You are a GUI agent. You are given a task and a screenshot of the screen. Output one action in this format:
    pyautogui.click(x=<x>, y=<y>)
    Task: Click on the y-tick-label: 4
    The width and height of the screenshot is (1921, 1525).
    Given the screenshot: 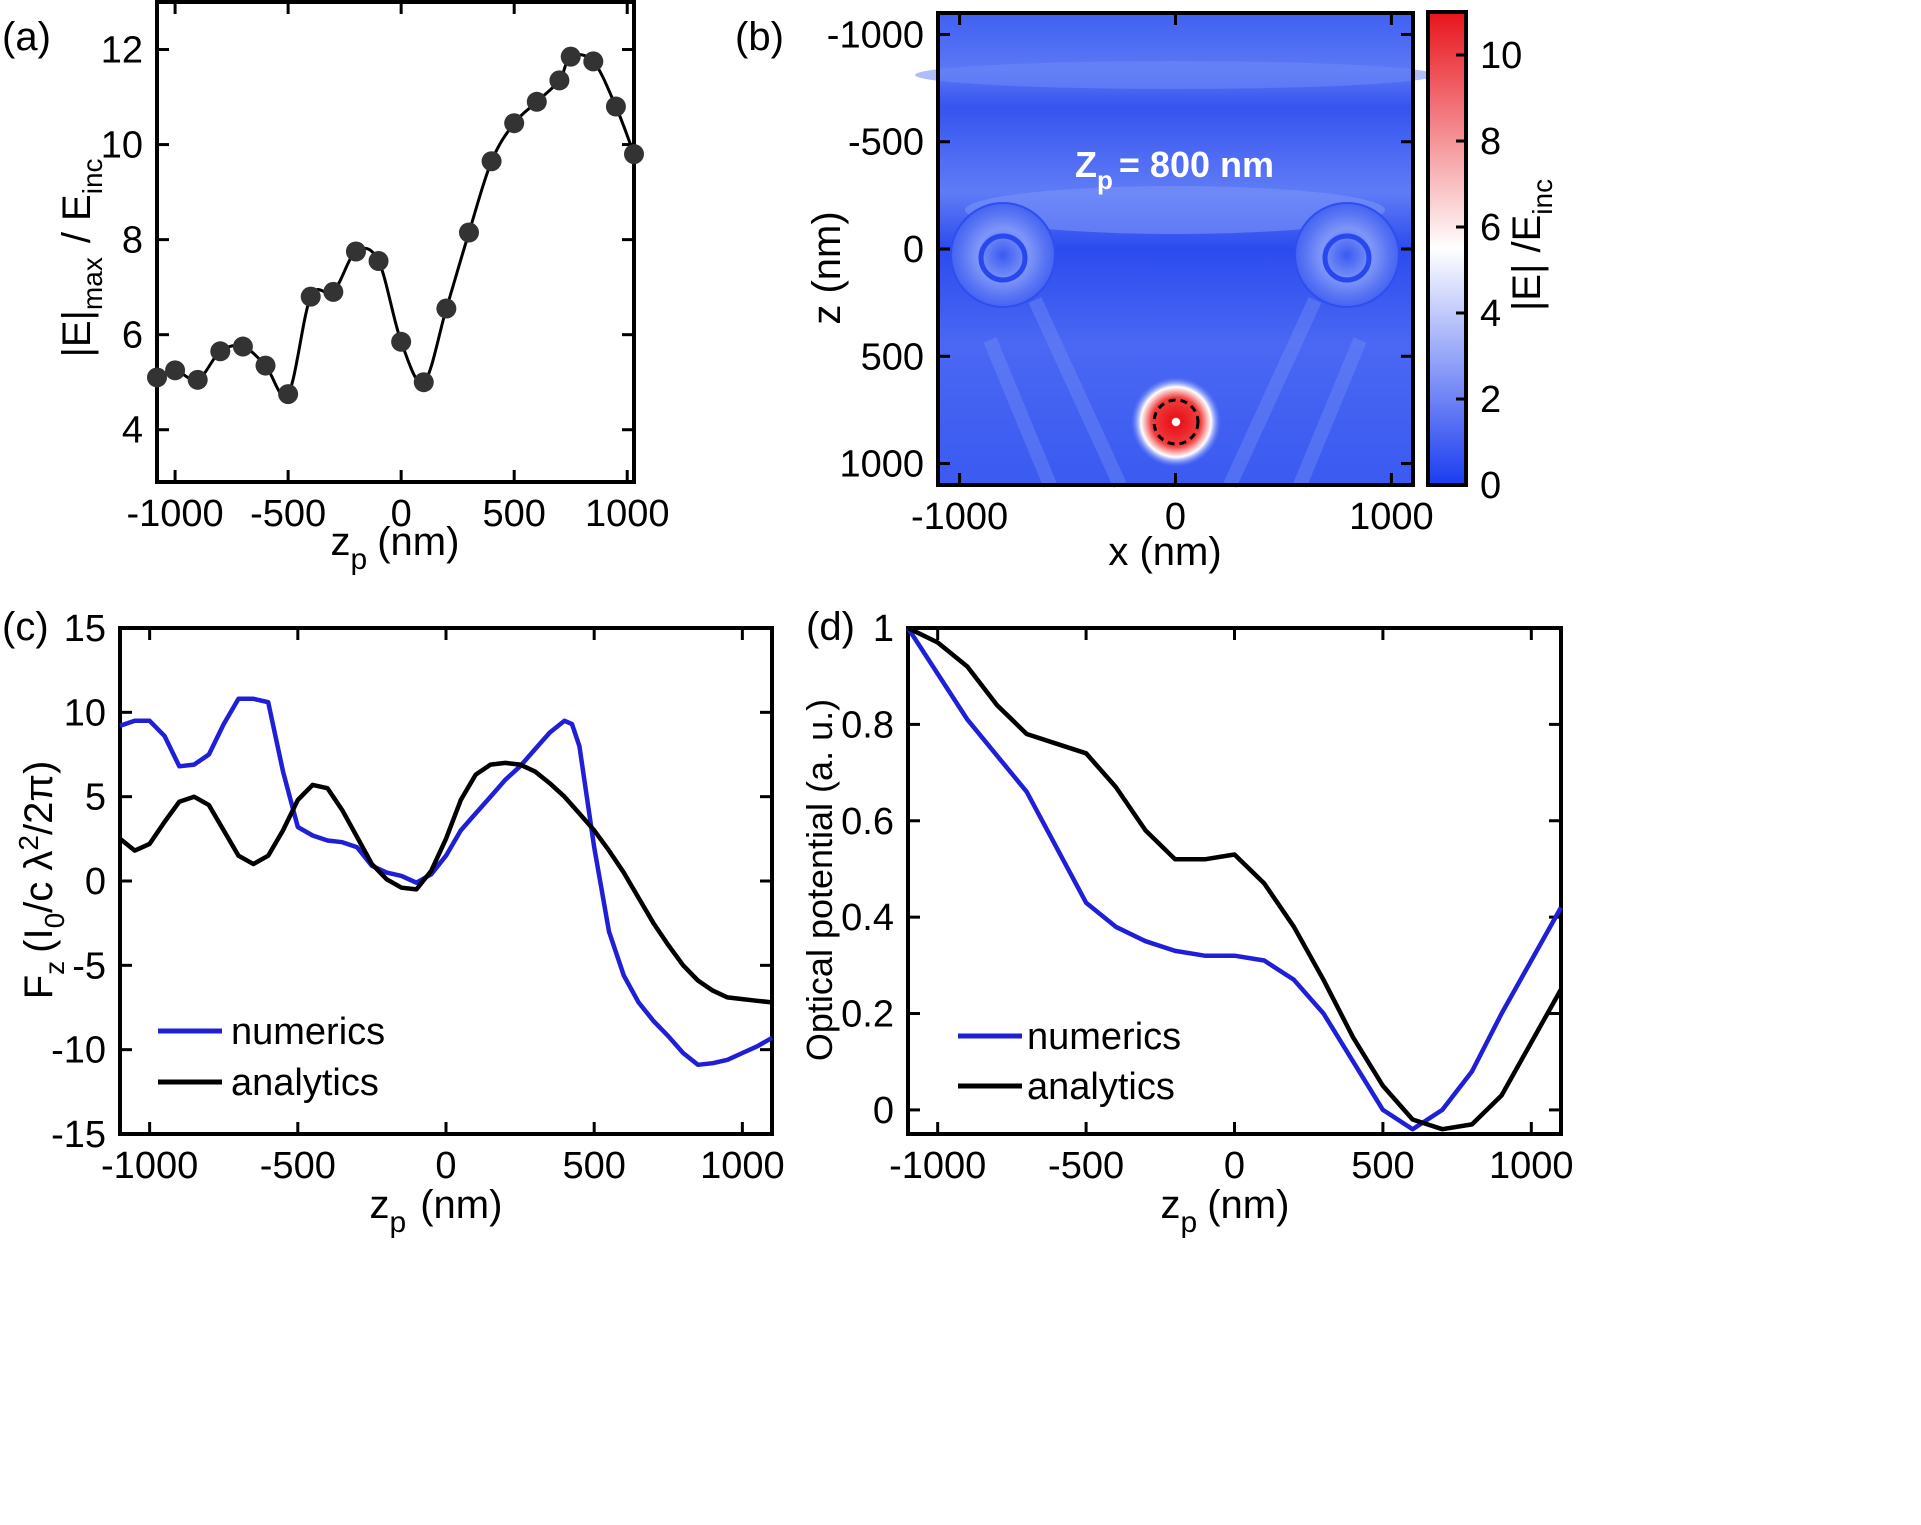 What is the action you would take?
    pyautogui.click(x=132, y=431)
    